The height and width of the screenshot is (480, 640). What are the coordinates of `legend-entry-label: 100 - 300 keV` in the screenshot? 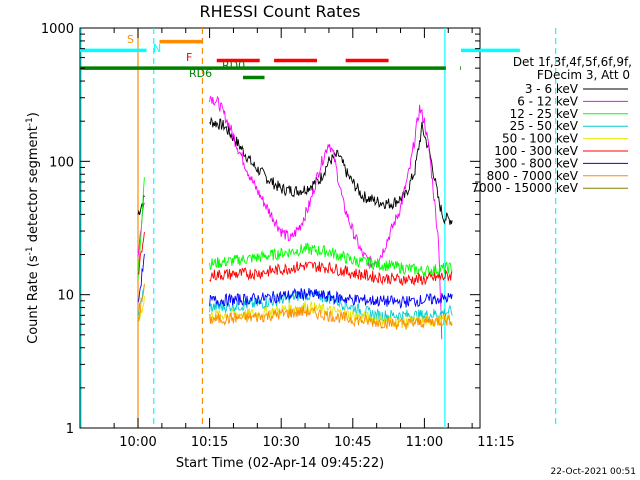 It's located at (536, 151).